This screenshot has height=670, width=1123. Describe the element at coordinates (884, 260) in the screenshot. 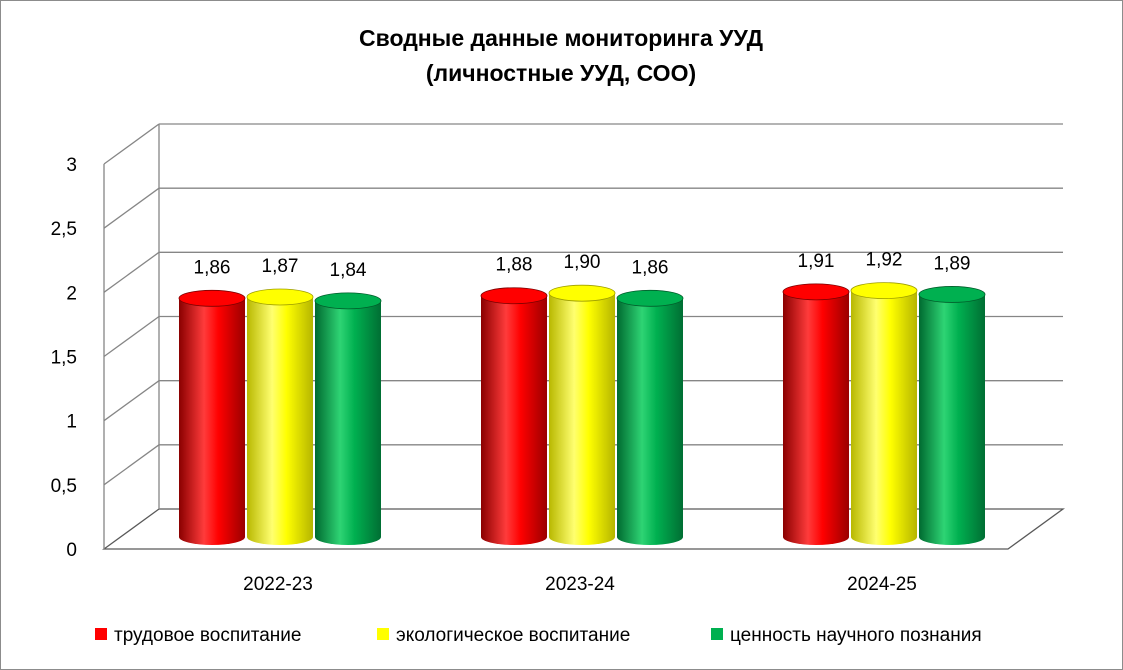

I see `data-label: 1,92` at that location.